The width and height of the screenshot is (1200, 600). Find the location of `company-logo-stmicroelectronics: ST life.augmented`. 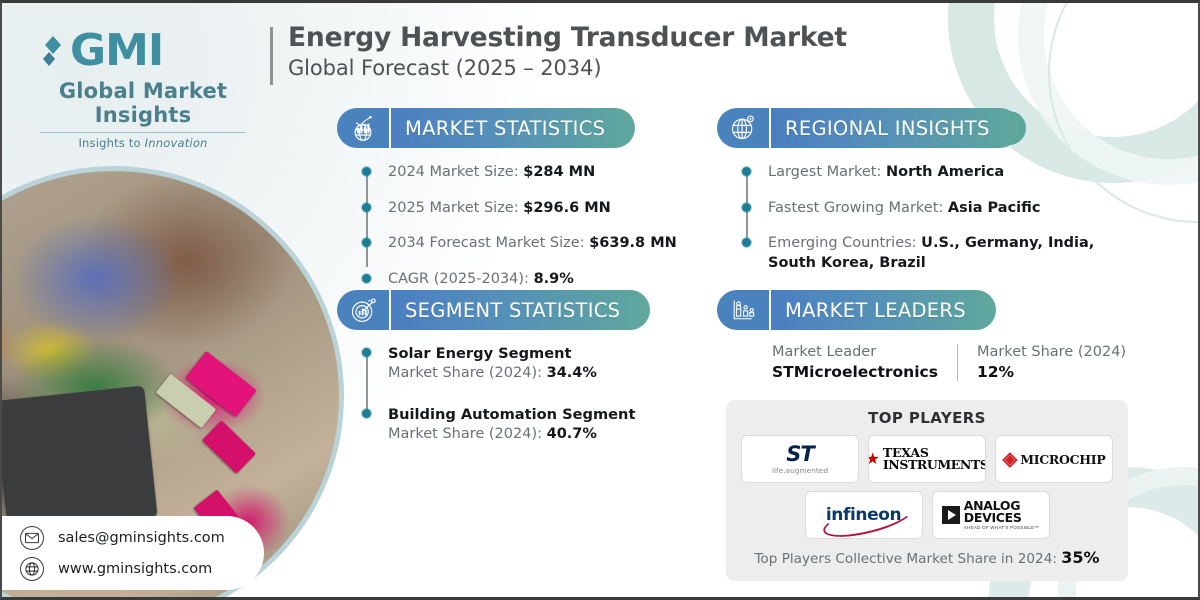

company-logo-stmicroelectronics: ST life.augmented is located at coordinates (800, 459).